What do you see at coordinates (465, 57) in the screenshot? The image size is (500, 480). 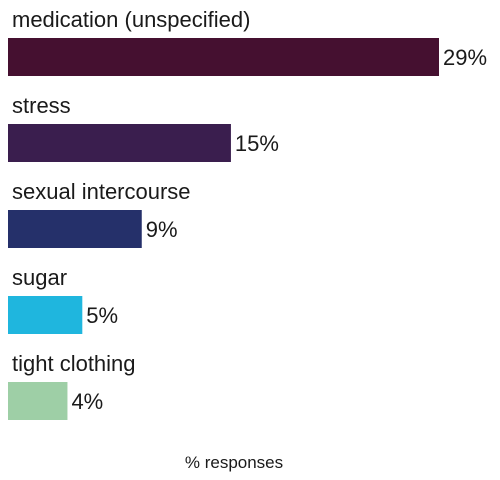 I see `value-label-medication-unspecified: 29%` at bounding box center [465, 57].